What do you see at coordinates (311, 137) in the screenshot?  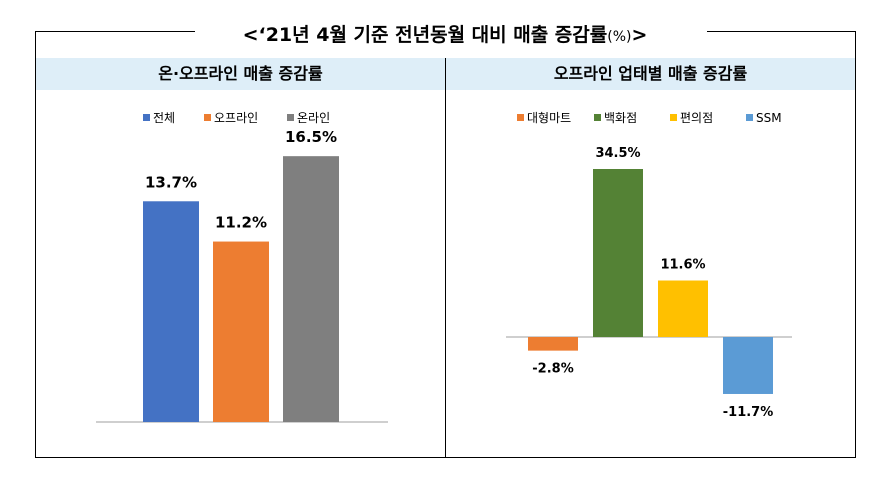 I see `data-label: 16.5%` at bounding box center [311, 137].